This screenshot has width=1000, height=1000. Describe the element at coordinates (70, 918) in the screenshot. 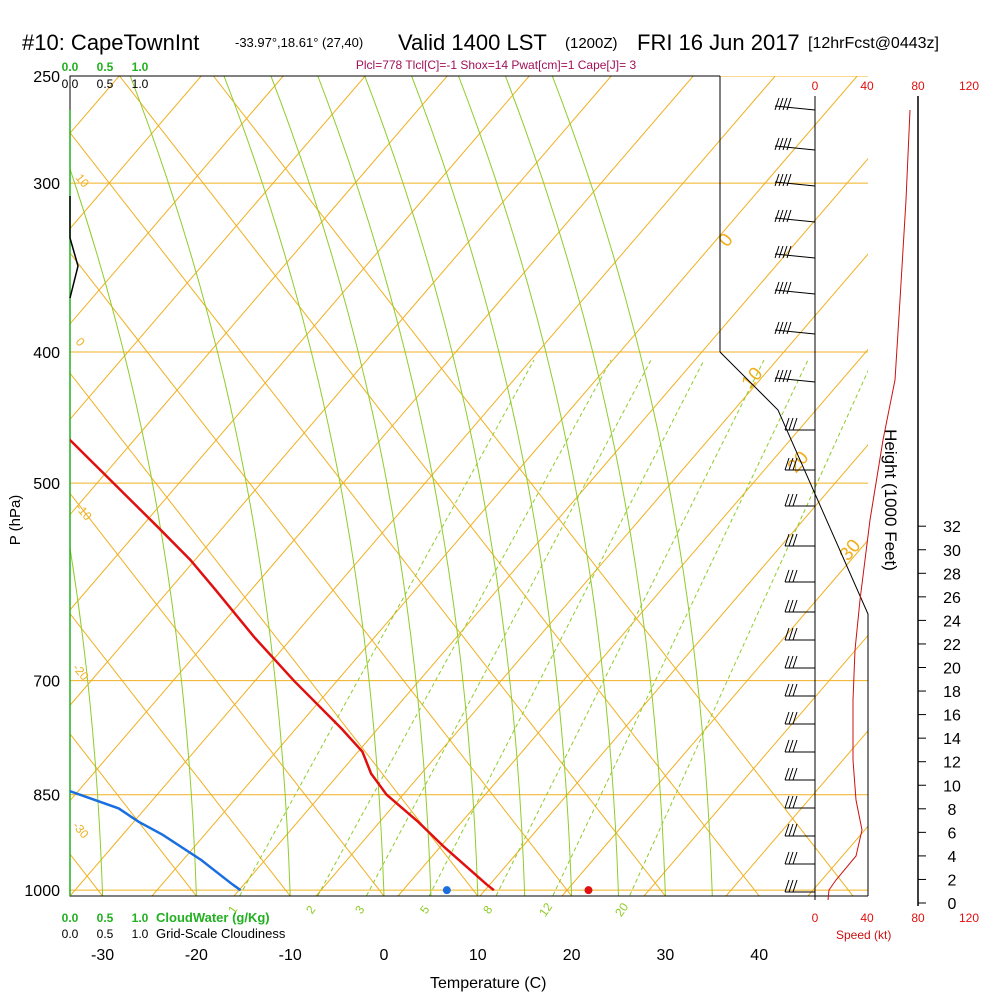

I see `cloudwater-tick-bottom: 0.0` at that location.